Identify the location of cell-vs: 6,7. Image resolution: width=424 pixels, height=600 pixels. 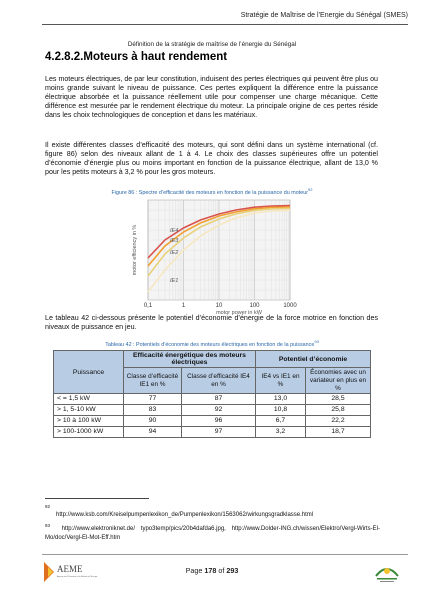
(280, 421).